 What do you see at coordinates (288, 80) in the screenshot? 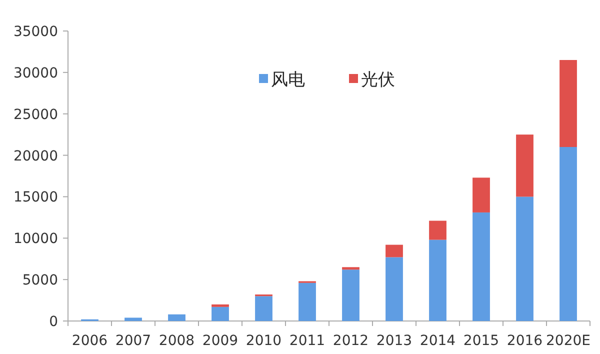
I see `legend-label: 风电` at bounding box center [288, 80].